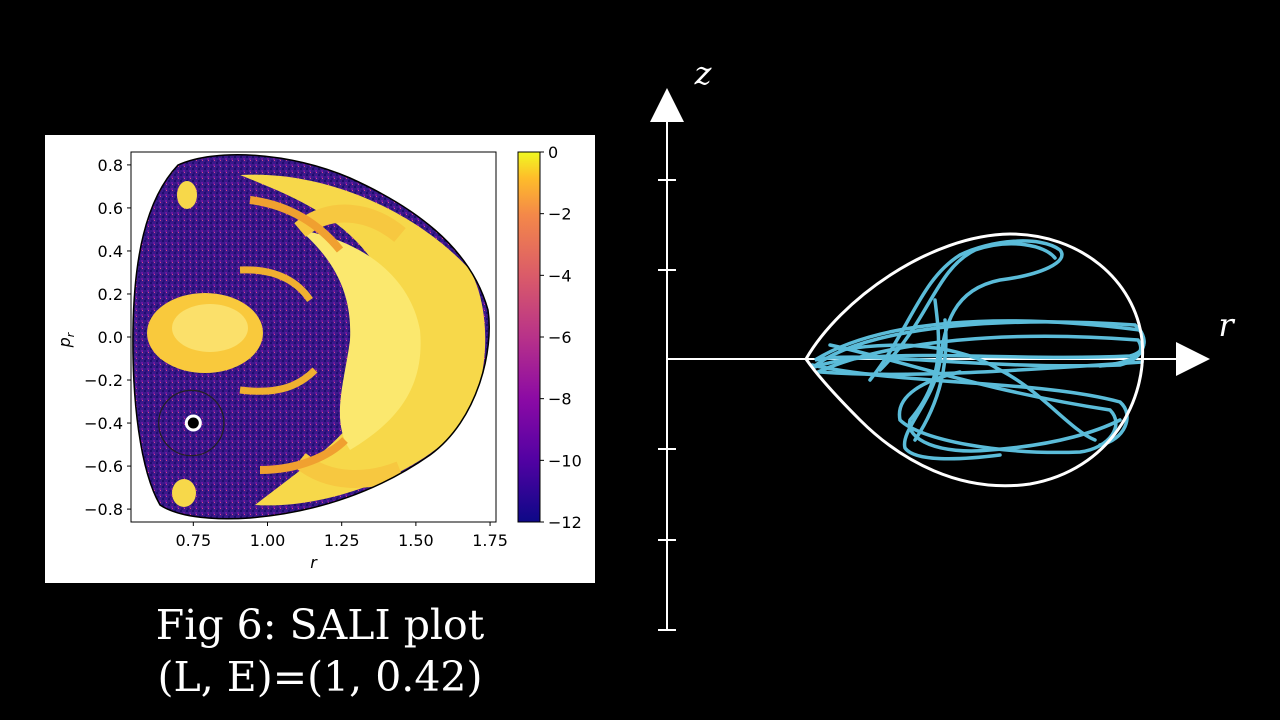  What do you see at coordinates (110, 251) in the screenshot?
I see `y-tick-label: 0.4` at bounding box center [110, 251].